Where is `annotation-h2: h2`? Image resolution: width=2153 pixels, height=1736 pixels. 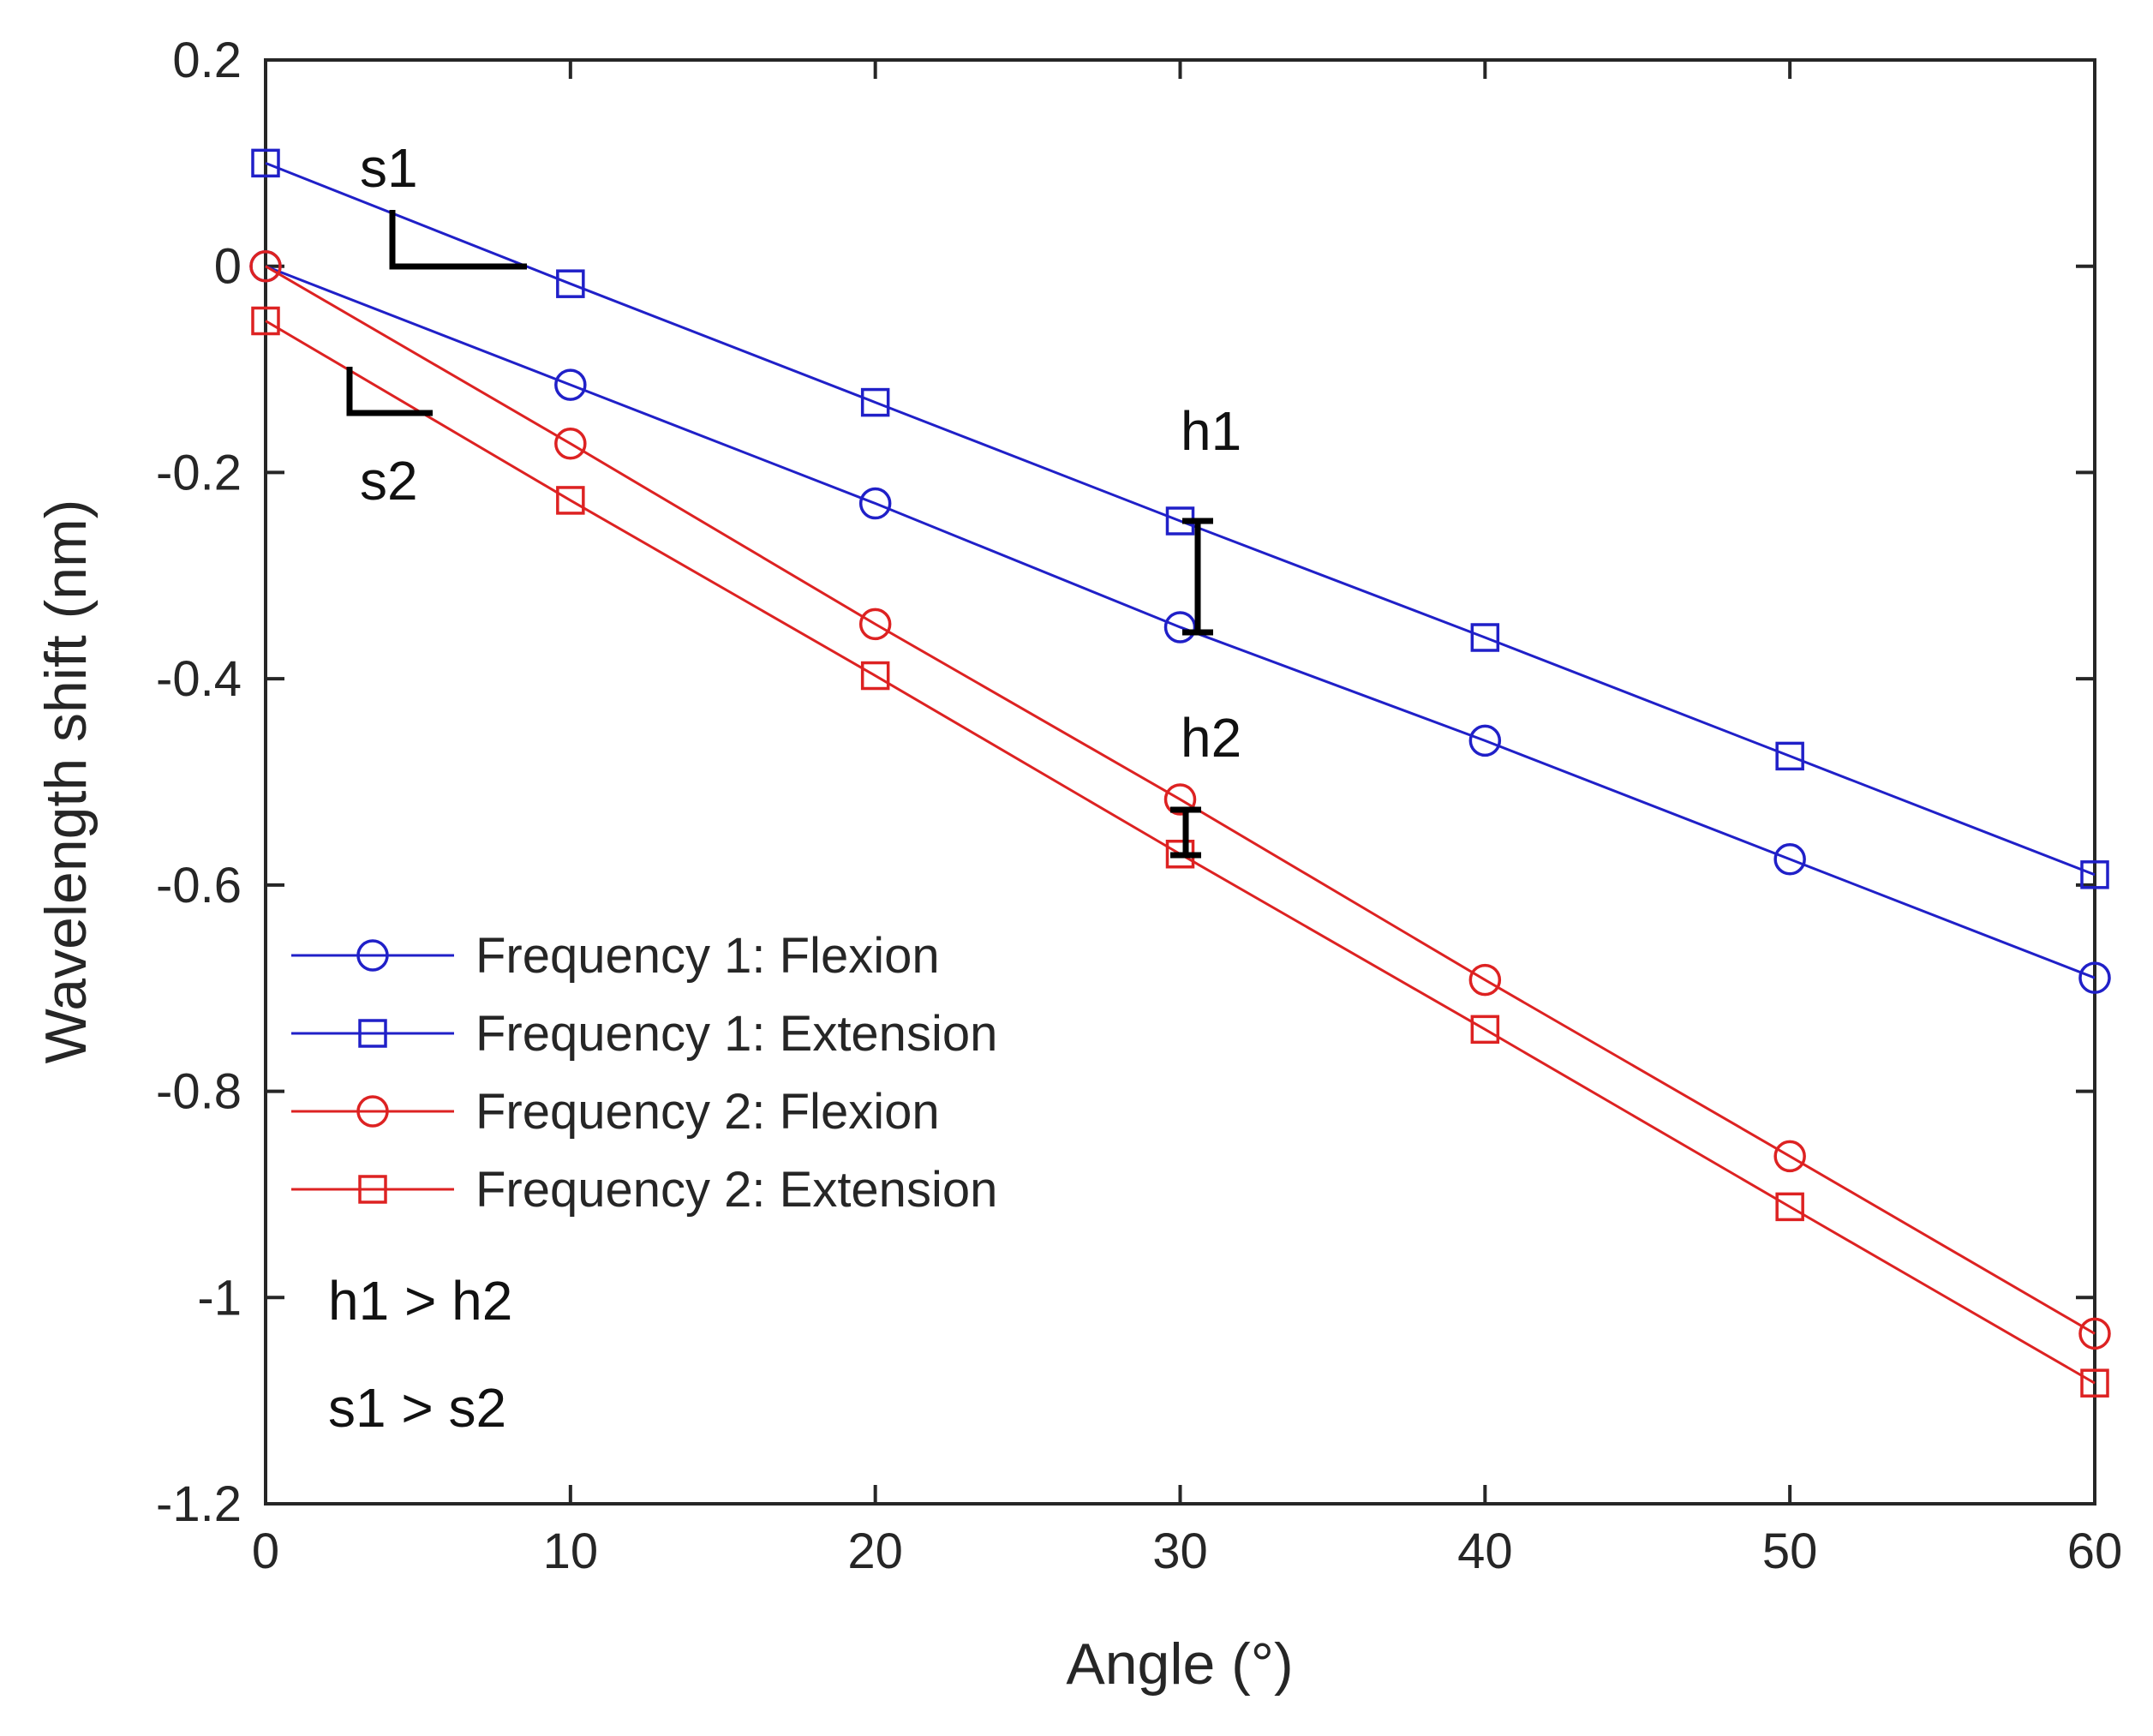
annotation-h2: h2 is located at coordinates (1211, 738).